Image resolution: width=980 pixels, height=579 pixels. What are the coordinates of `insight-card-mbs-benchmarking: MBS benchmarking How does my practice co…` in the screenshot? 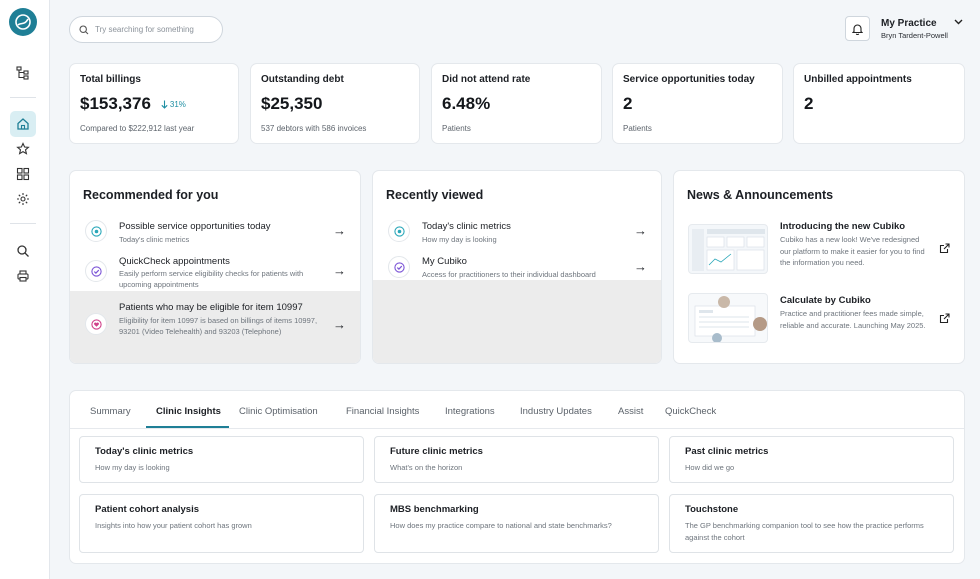 It's located at (516, 523).